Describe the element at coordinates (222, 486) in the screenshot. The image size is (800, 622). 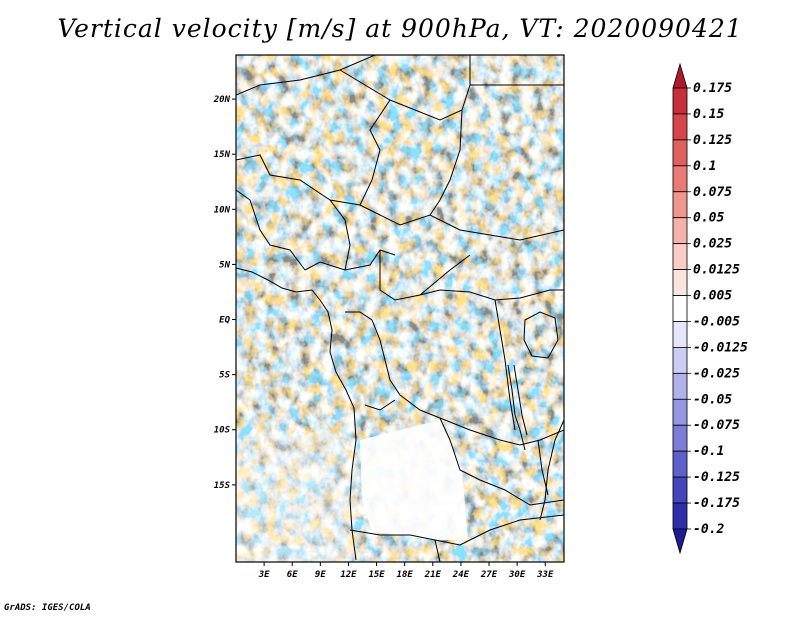
I see `lat-tick-label: 15S` at that location.